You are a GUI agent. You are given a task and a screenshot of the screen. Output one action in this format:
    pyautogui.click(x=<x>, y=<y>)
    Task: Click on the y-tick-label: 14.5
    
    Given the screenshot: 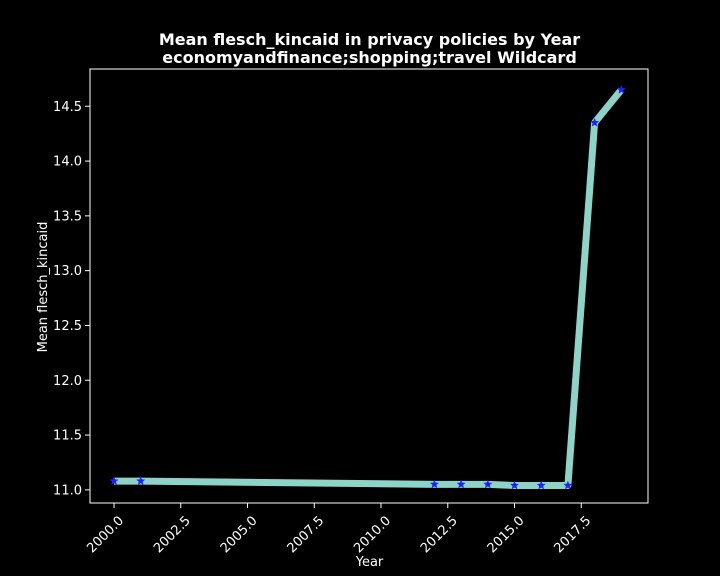 What is the action you would take?
    pyautogui.click(x=67, y=107)
    